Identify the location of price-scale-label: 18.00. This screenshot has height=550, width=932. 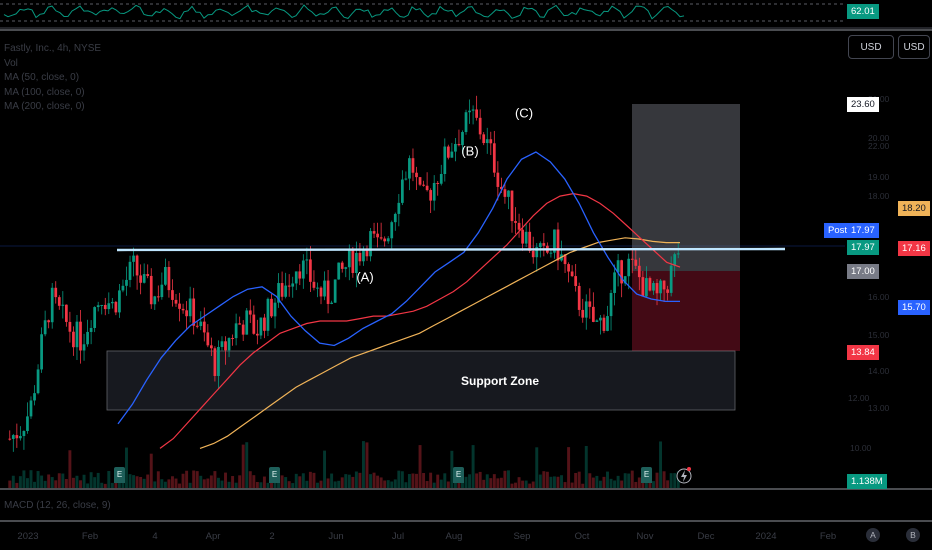
(879, 196).